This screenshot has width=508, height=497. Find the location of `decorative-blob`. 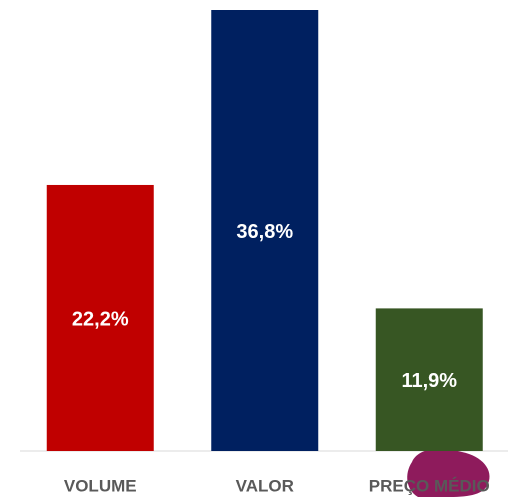

decorative-blob is located at coordinates (448, 472).